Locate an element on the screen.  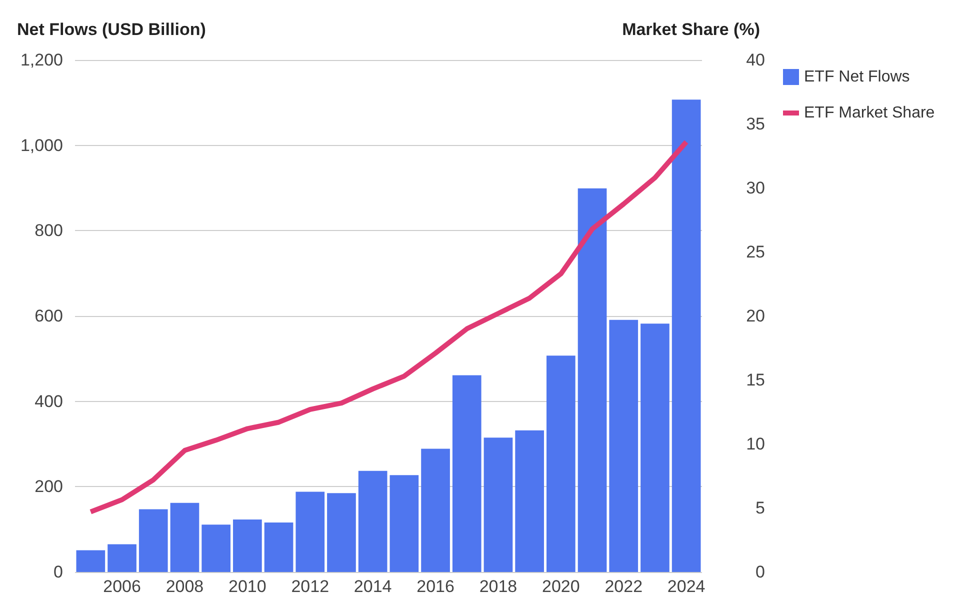
legend-label: ETF Market Share is located at coordinates (869, 113).